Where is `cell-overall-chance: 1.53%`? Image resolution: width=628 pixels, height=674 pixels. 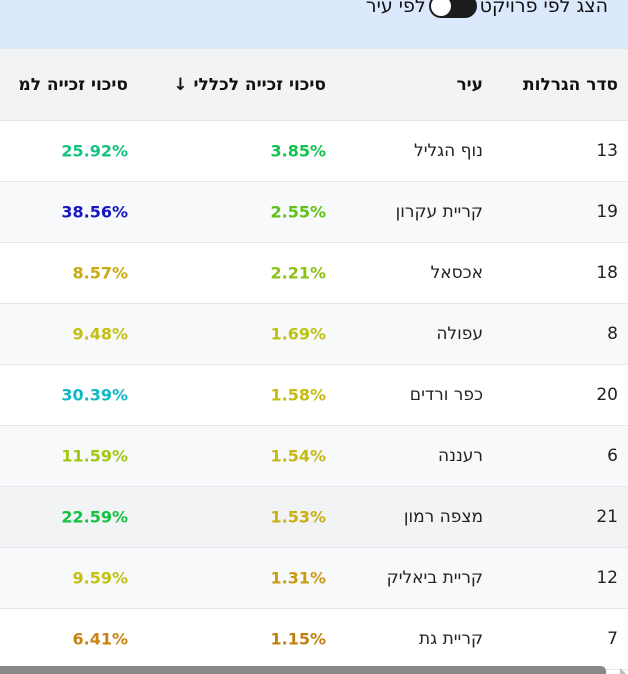 cell-overall-chance: 1.53% is located at coordinates (298, 517).